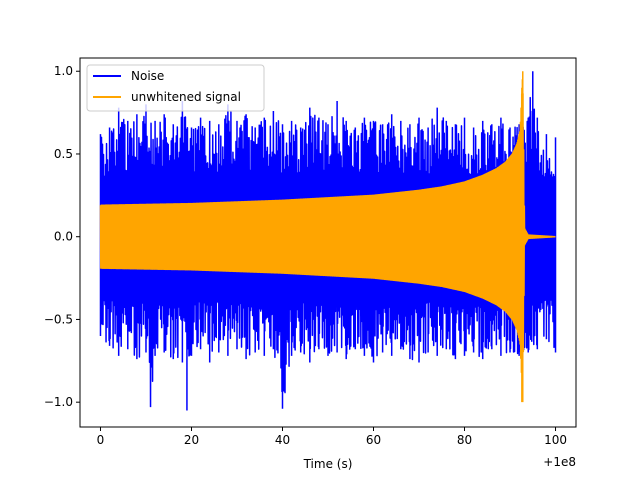 The image size is (640, 480). I want to click on x-tick-label: 80, so click(464, 440).